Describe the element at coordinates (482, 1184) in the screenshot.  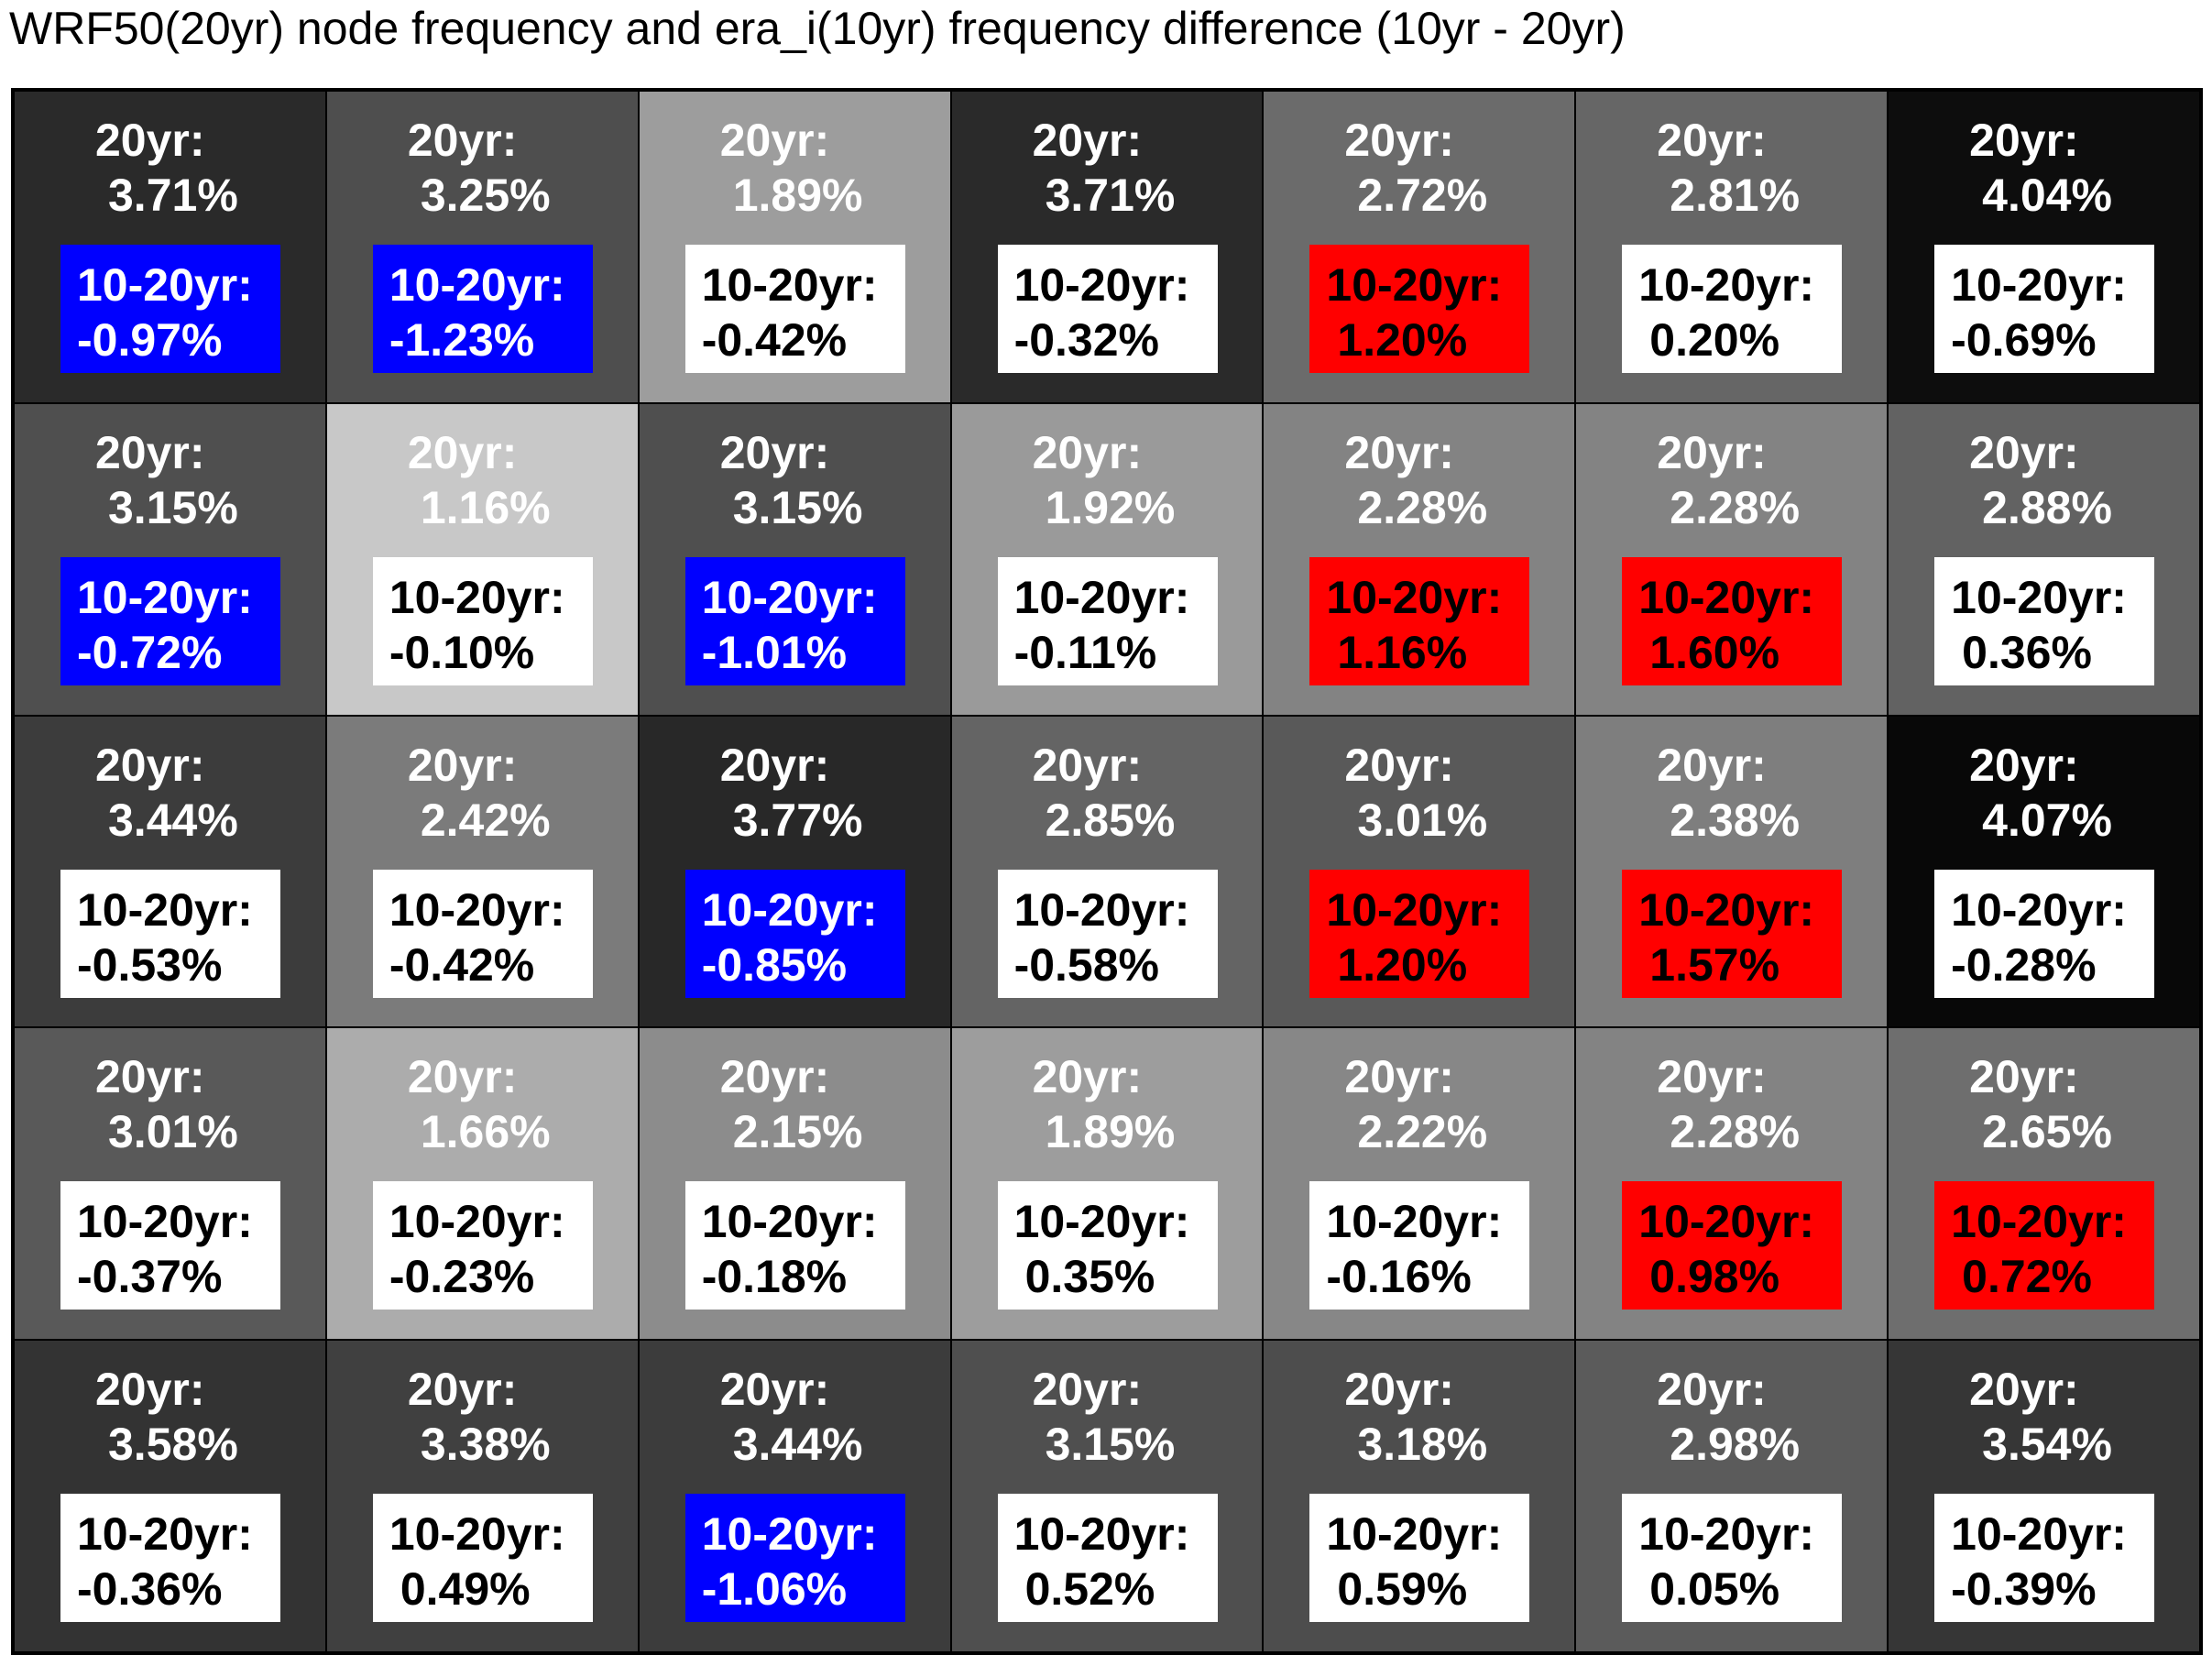
I see `node-cell: 20yr: 1.66% 10-20yr: -0.23%` at that location.